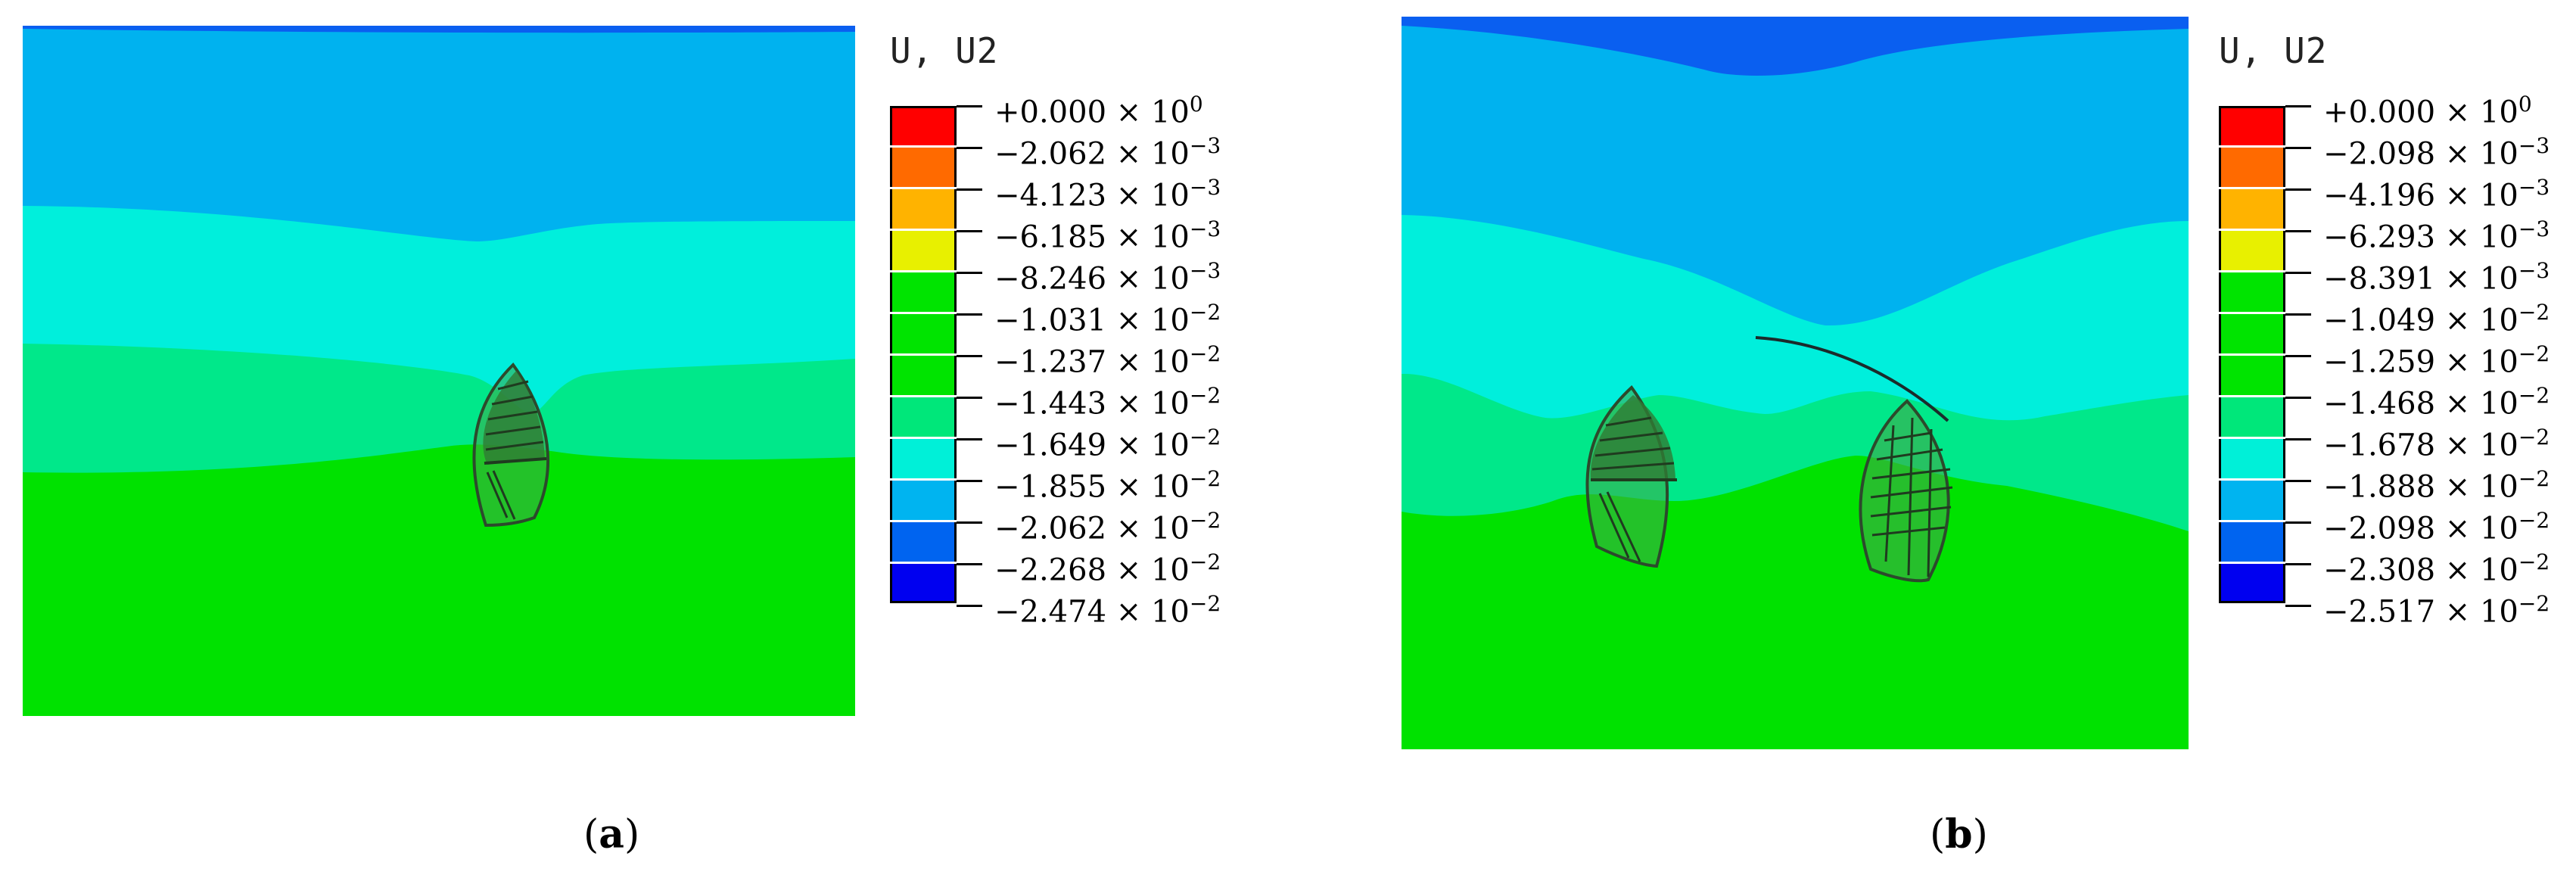  I want to click on legend-value: −1.468 × 10−2, so click(2436, 402).